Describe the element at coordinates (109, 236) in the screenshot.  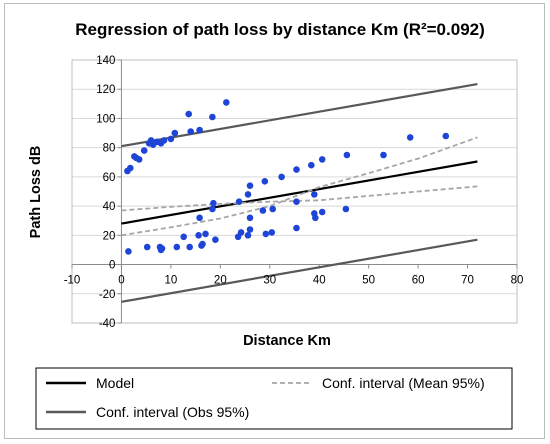
I see `y-tick-label: 20` at that location.